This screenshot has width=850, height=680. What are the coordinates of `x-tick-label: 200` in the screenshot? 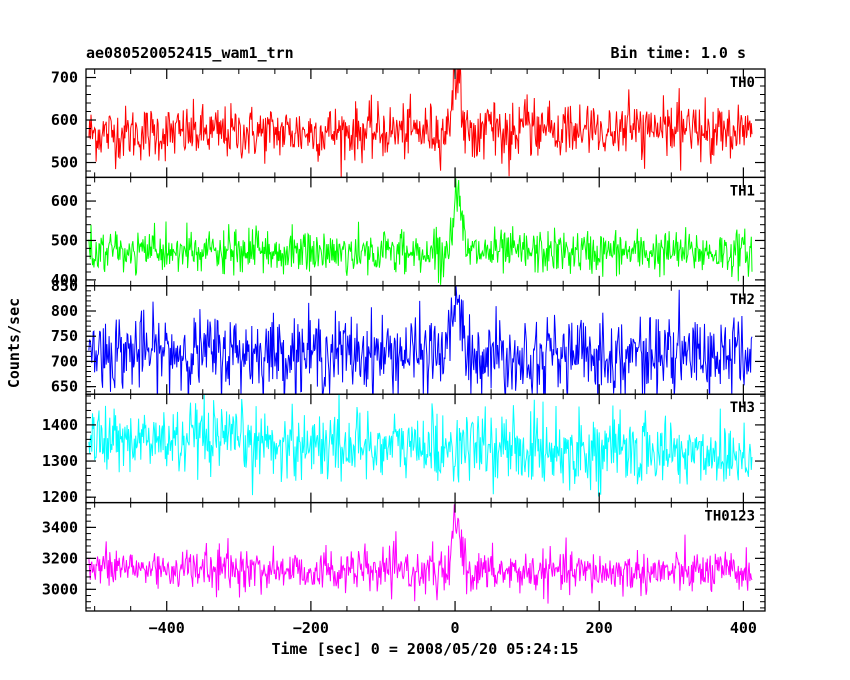 It's located at (599, 628).